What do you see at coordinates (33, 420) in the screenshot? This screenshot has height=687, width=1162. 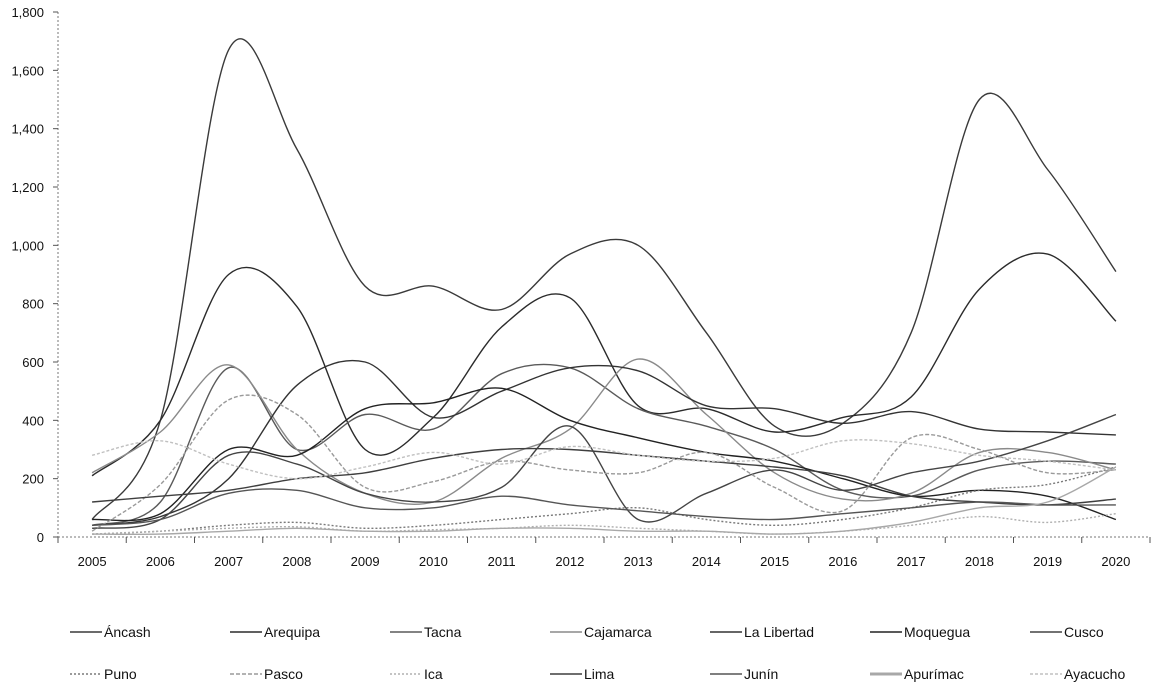 I see `y-tick-label: 400` at bounding box center [33, 420].